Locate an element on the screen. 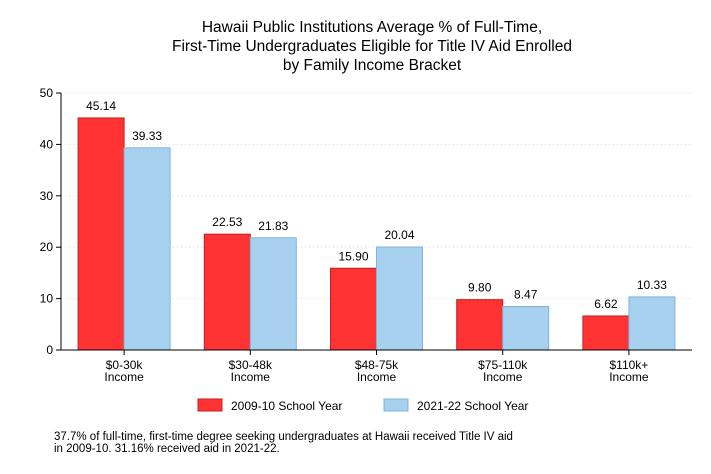  y-tick-label: 40 is located at coordinates (47, 144).